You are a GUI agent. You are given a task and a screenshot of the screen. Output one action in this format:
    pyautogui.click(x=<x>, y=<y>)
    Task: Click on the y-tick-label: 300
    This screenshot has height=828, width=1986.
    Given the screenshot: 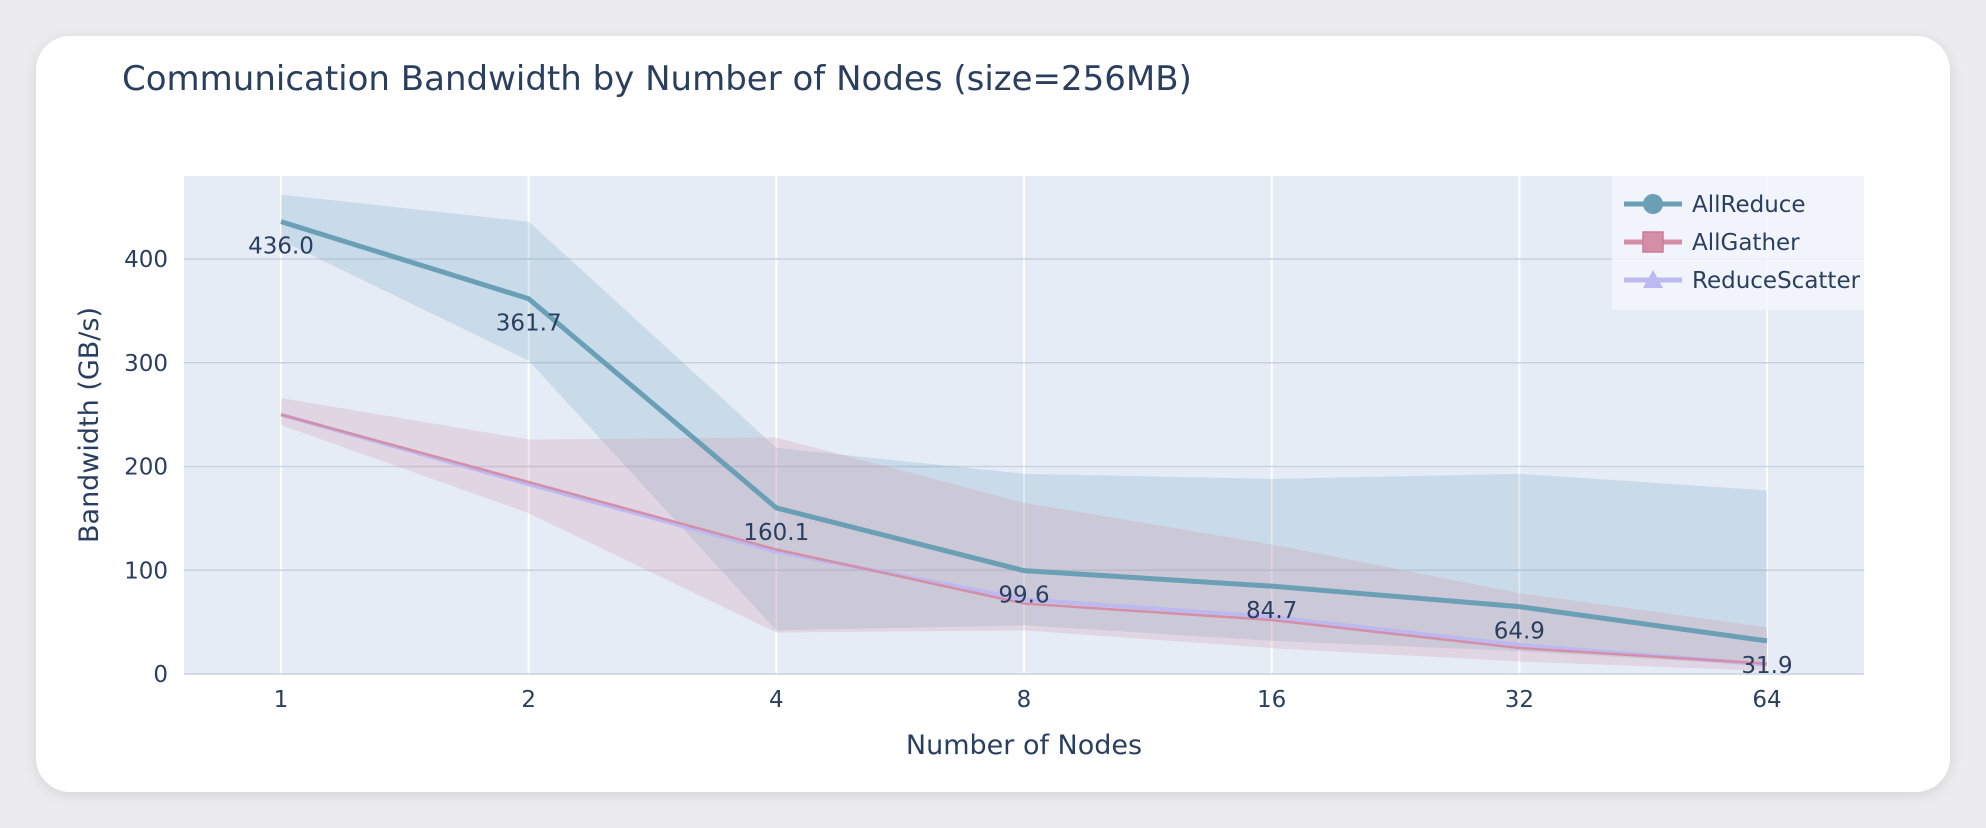 What is the action you would take?
    pyautogui.click(x=146, y=364)
    